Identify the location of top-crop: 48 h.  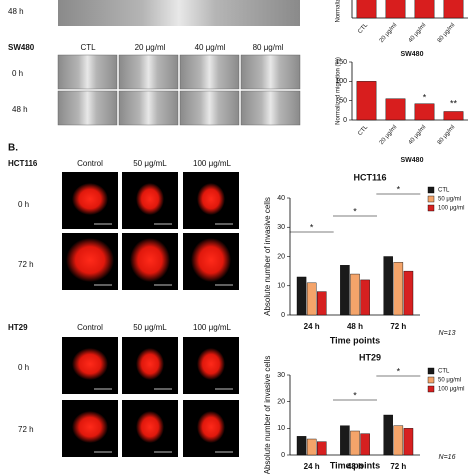
(154, 13).